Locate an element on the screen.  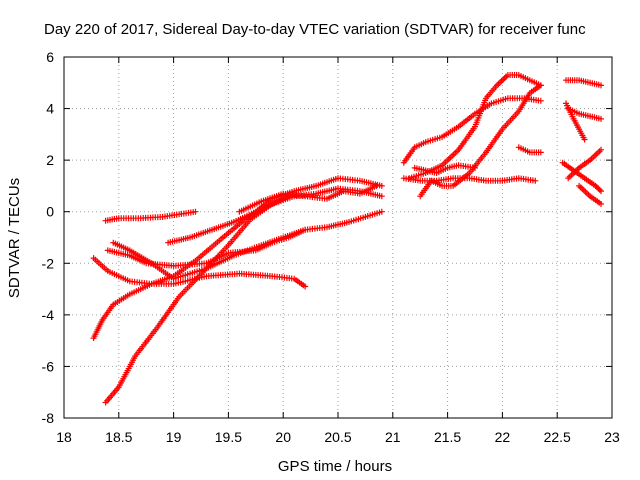
series-track-h is located at coordinates (308, 198).